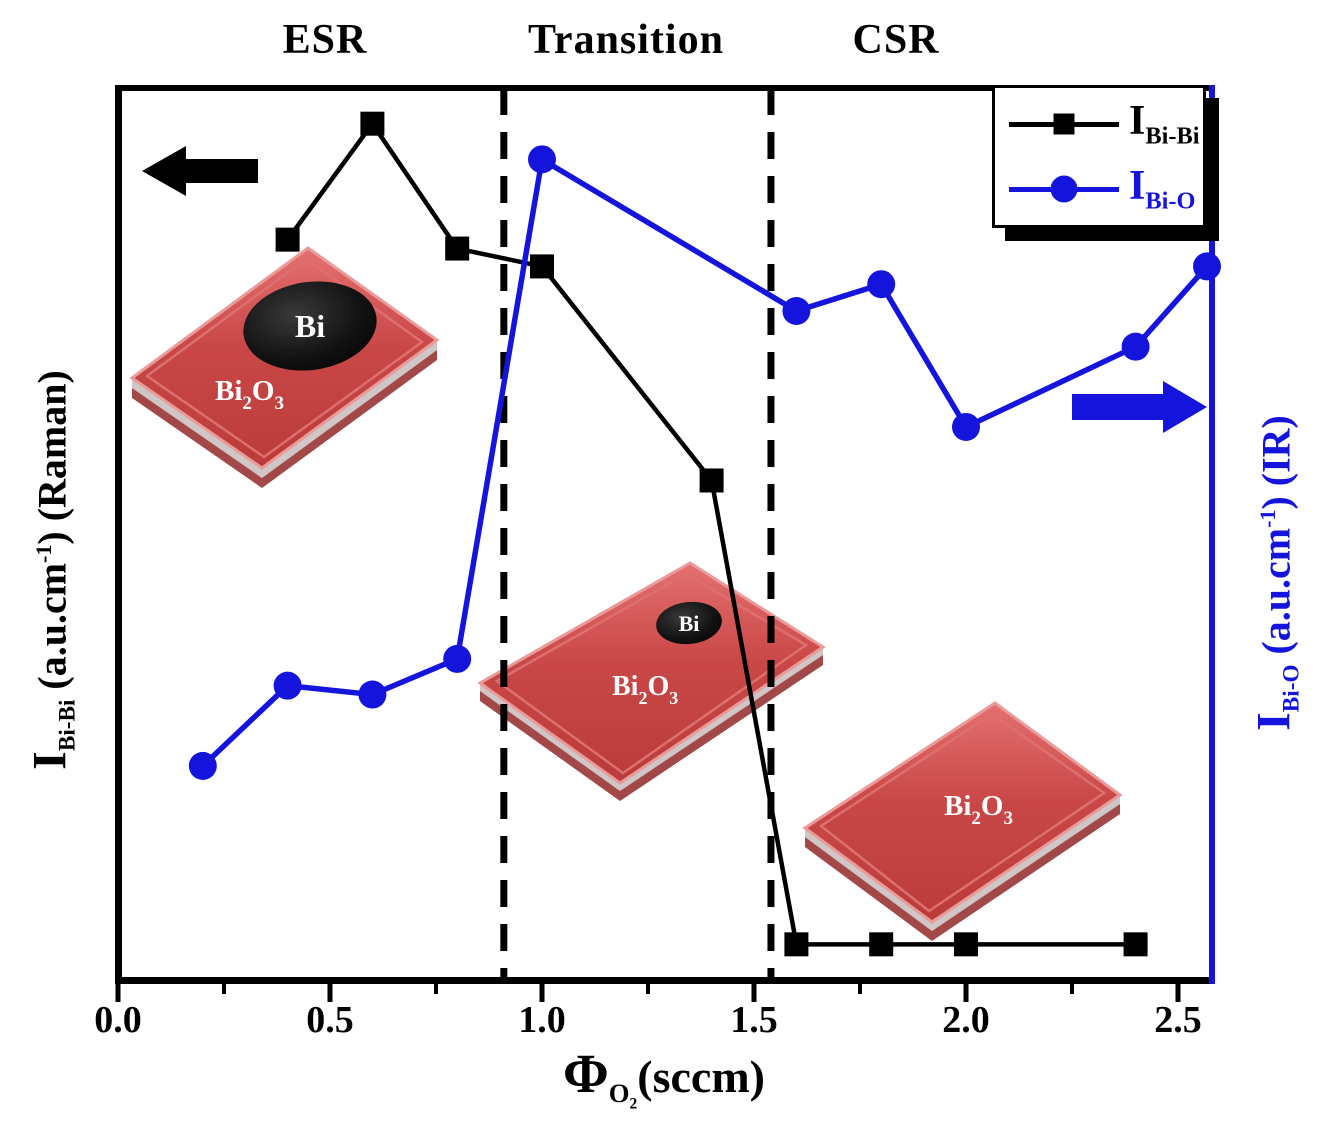 The width and height of the screenshot is (1325, 1138). Describe the element at coordinates (1276, 573) in the screenshot. I see `y-axis-label-right: IBi-O (a.u.cm-1) (IR)` at that location.